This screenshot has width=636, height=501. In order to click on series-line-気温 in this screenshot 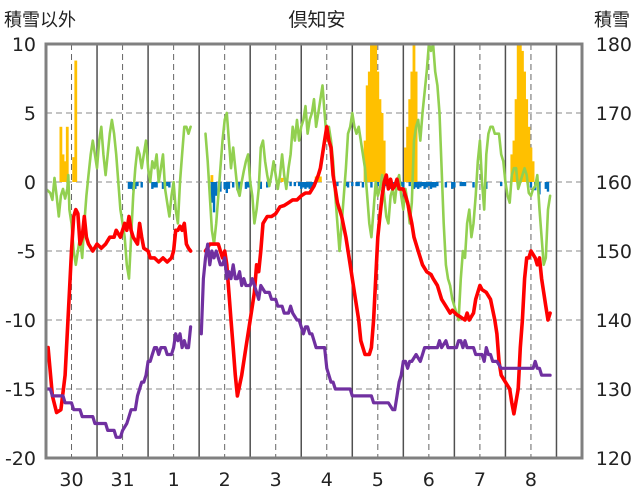, I will do `click(119, 311)`.